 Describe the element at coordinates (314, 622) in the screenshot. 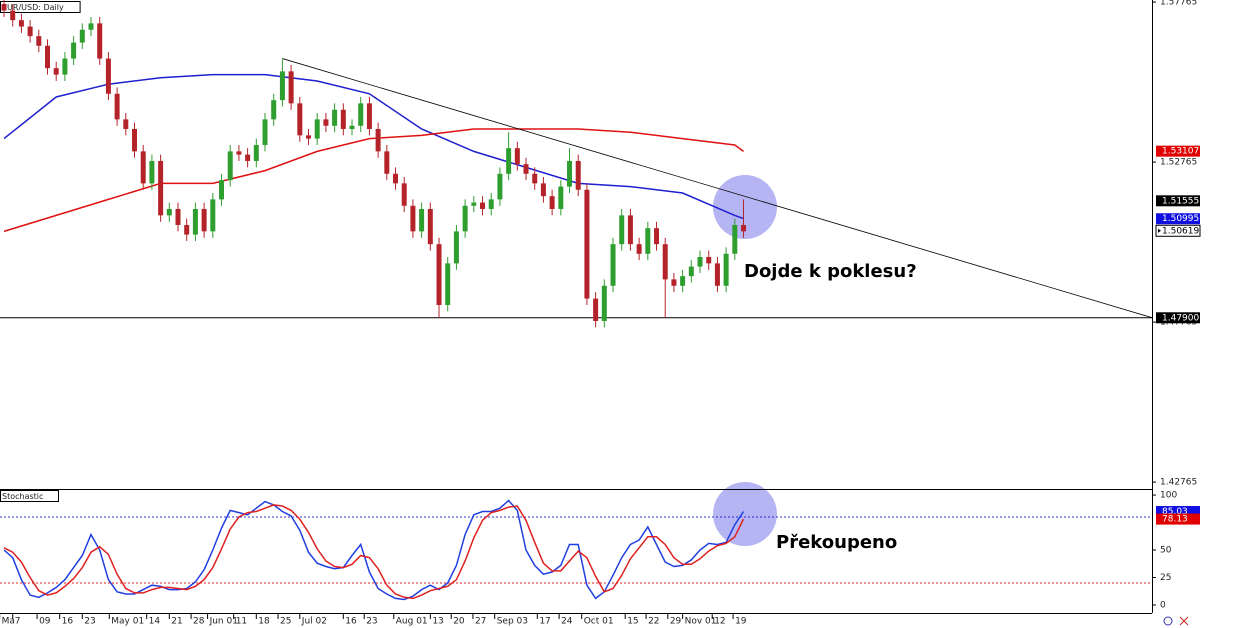

I see `x-tick-label: Jul 02` at that location.